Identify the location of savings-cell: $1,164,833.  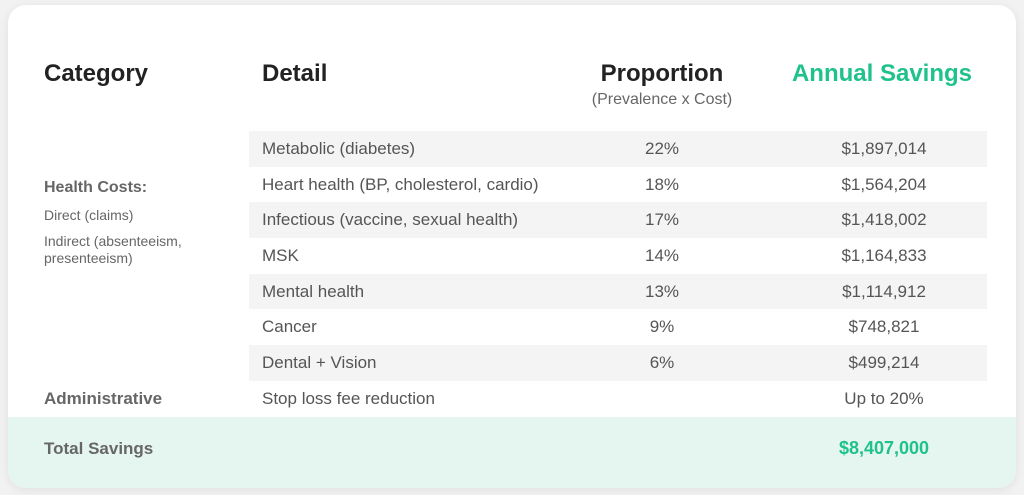
(884, 255).